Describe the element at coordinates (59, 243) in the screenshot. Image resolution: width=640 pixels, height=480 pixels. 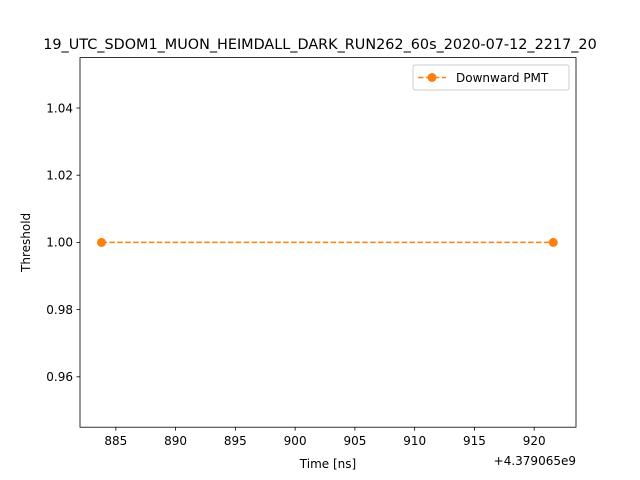
I see `y-tick-label: 1.00` at that location.